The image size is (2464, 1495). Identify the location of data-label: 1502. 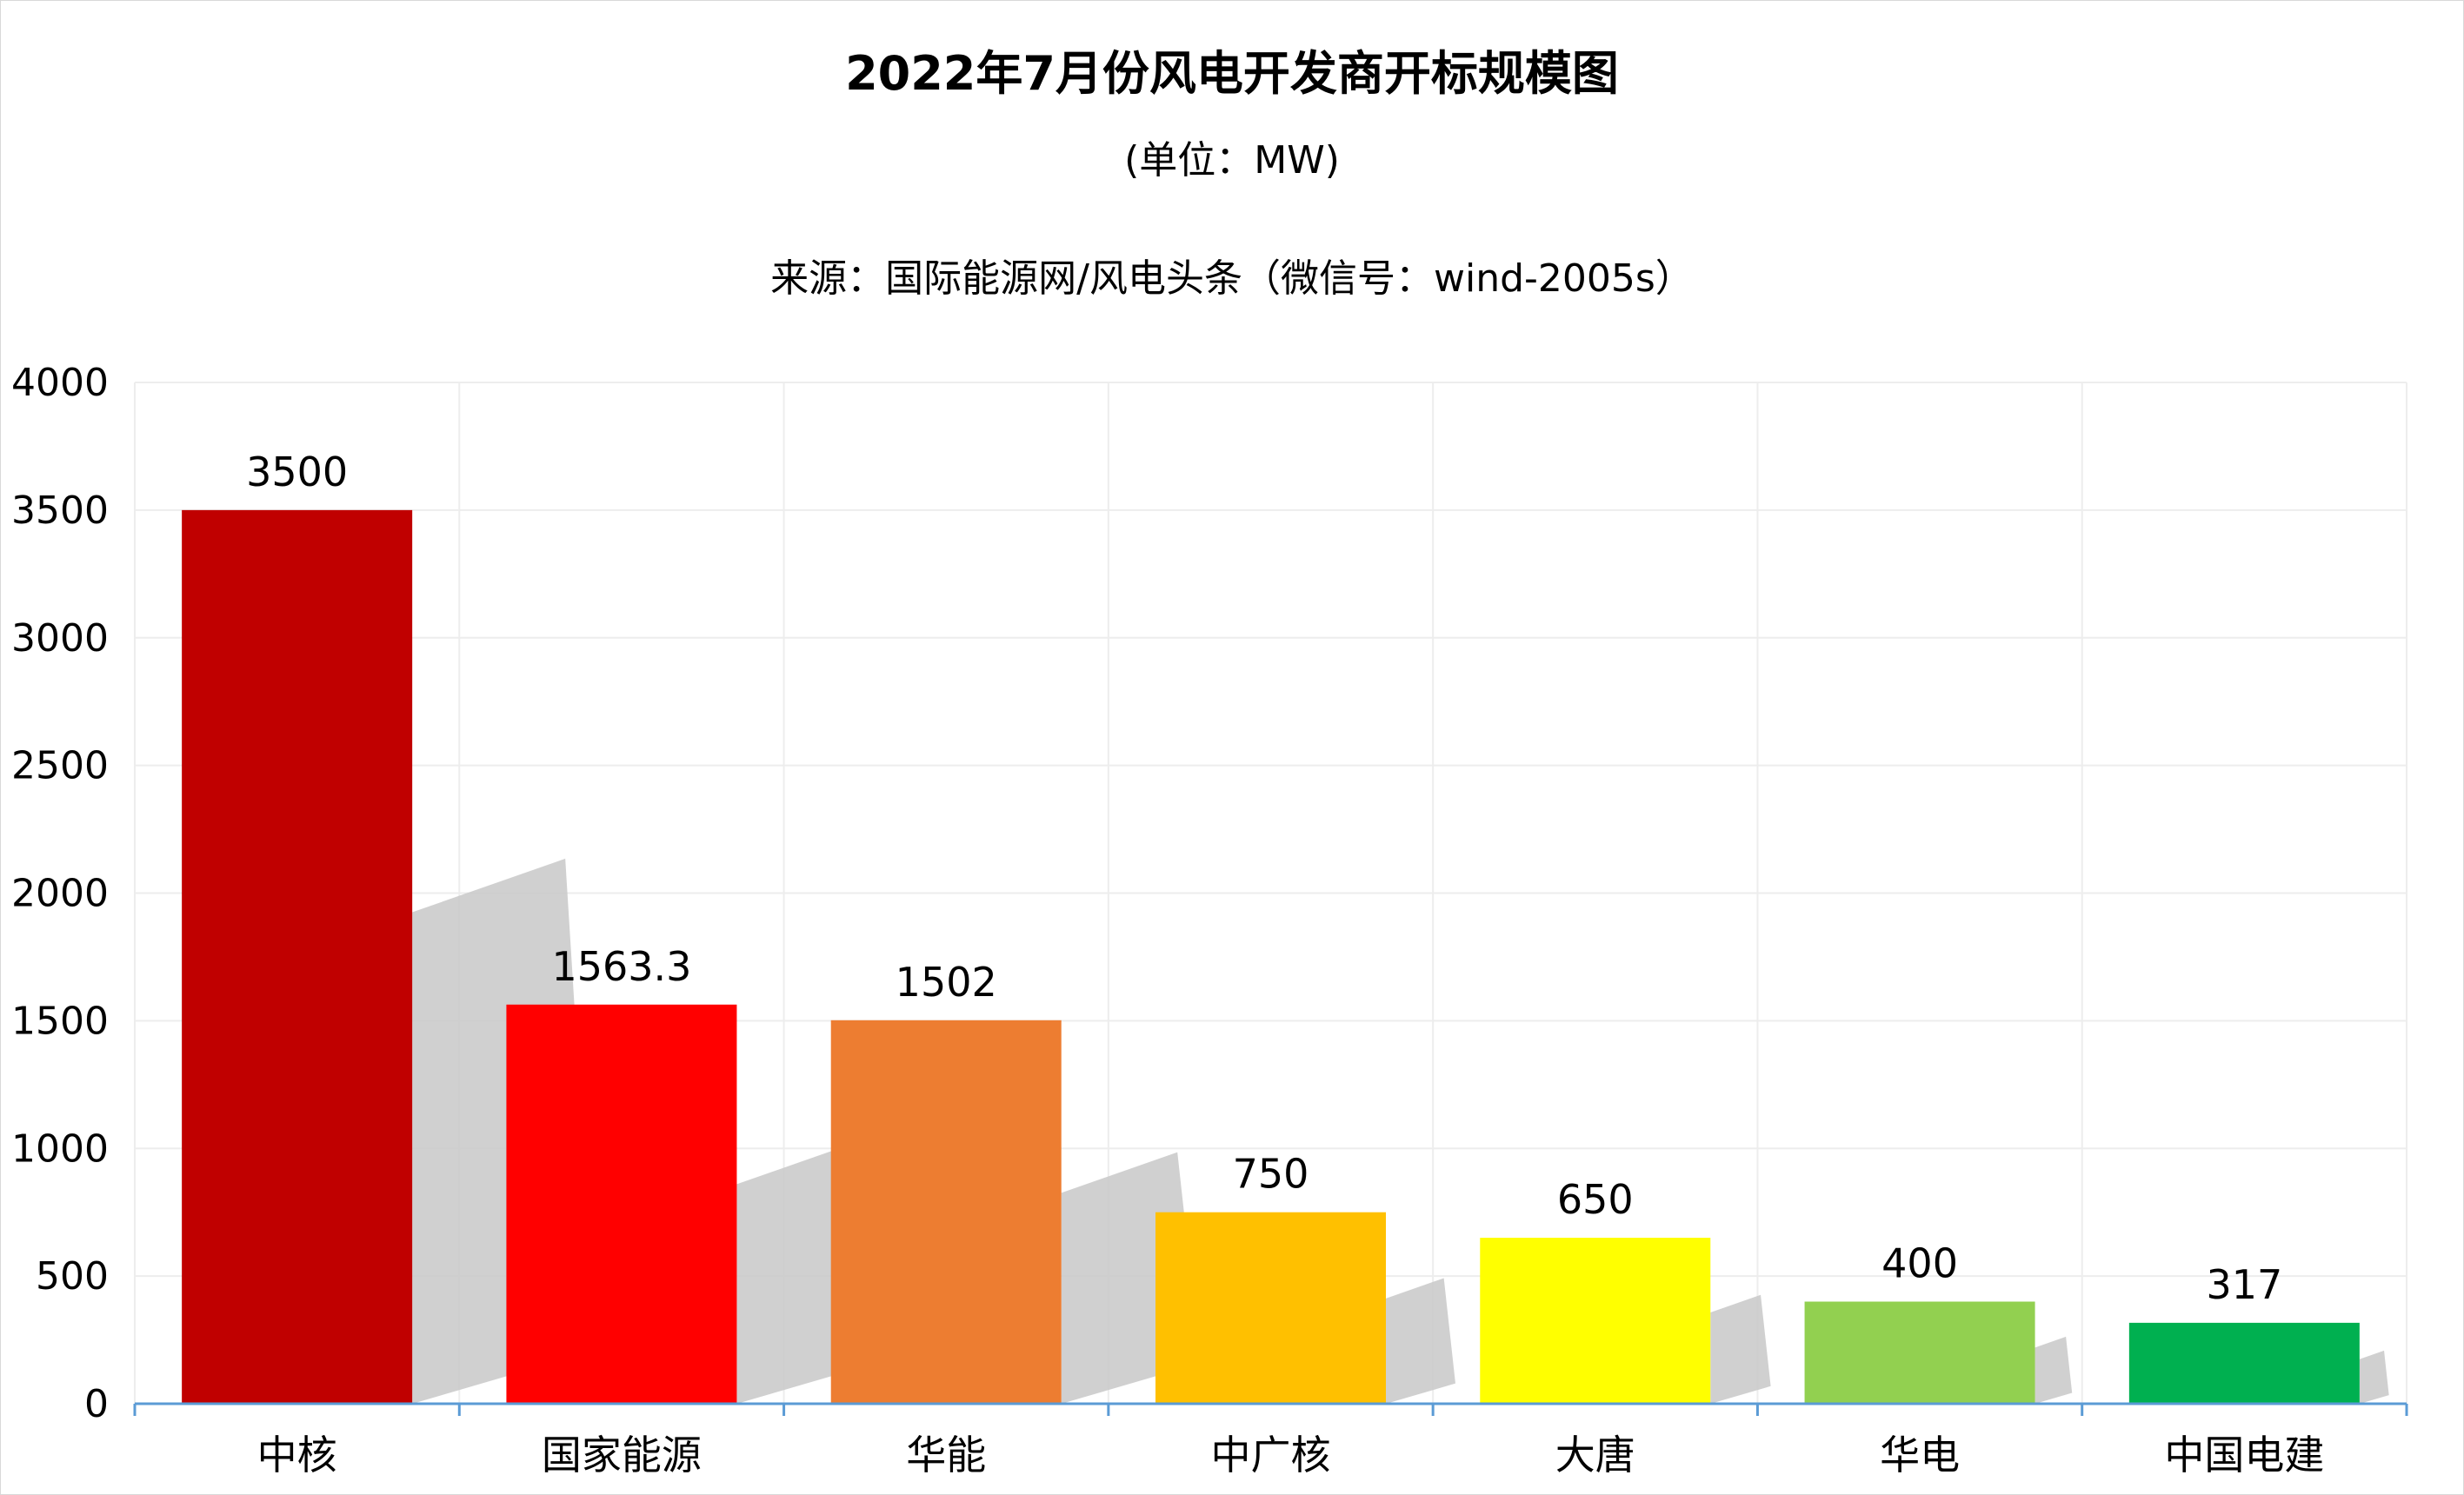
(947, 982).